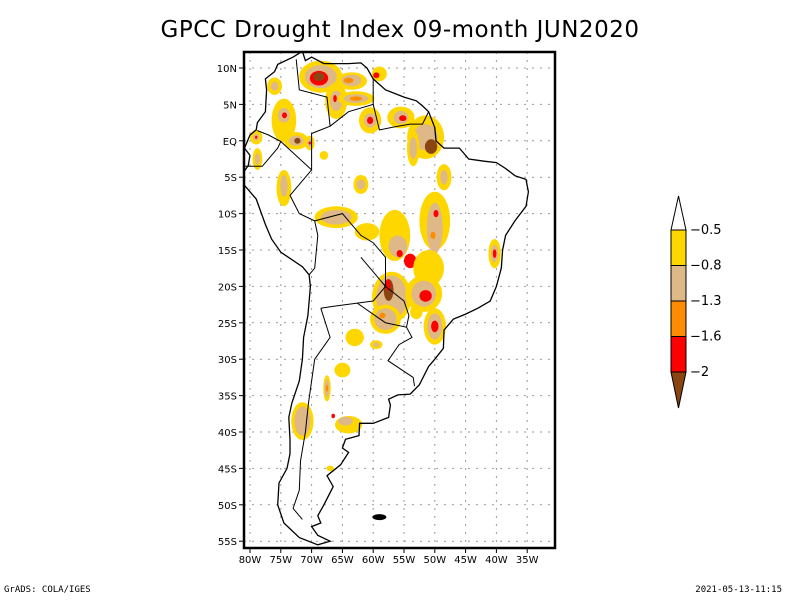  What do you see at coordinates (227, 215) in the screenshot?
I see `lat-tick-label: 10S` at bounding box center [227, 215].